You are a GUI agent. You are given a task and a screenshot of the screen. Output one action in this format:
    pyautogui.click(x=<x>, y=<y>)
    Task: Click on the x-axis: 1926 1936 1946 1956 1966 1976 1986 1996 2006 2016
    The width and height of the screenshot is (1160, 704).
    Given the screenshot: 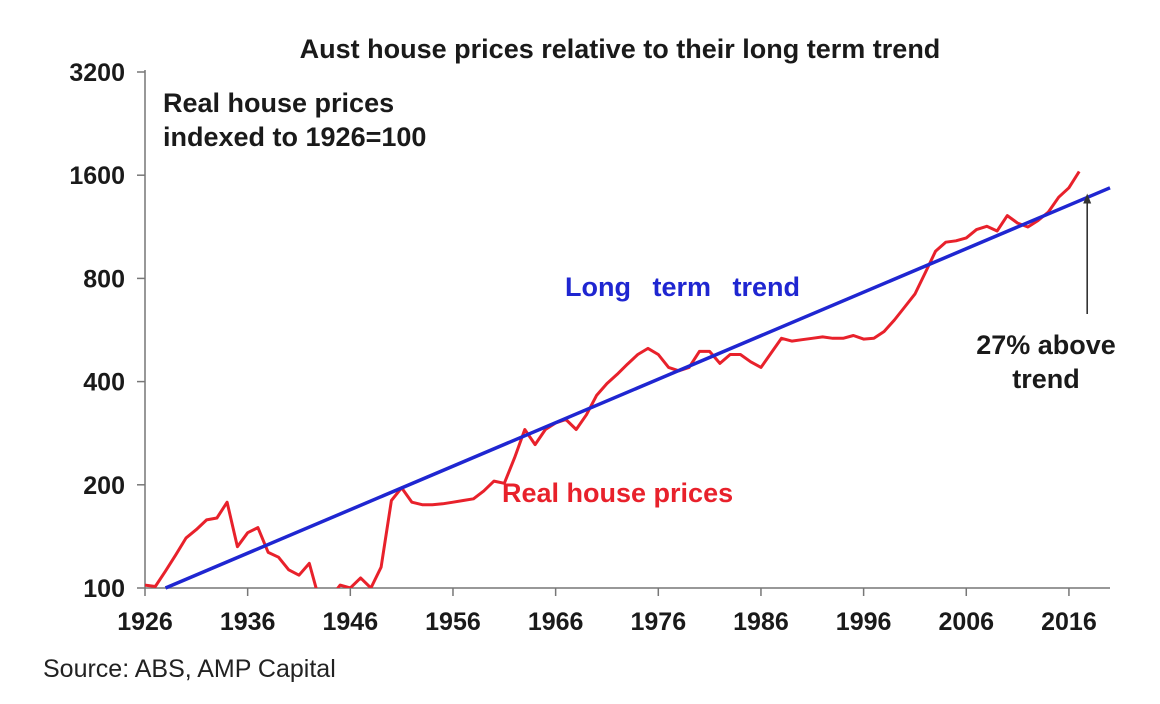 What is the action you would take?
    pyautogui.click(x=613, y=611)
    